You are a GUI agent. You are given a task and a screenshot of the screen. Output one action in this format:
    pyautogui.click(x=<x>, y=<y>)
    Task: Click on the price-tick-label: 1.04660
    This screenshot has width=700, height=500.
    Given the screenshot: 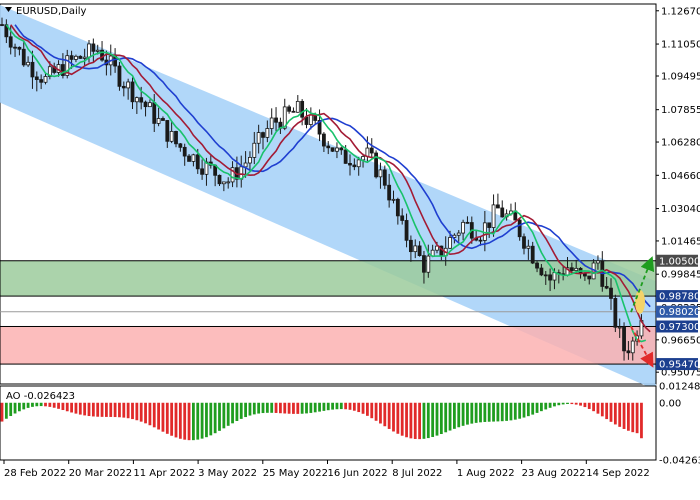 What is the action you would take?
    pyautogui.click(x=680, y=176)
    